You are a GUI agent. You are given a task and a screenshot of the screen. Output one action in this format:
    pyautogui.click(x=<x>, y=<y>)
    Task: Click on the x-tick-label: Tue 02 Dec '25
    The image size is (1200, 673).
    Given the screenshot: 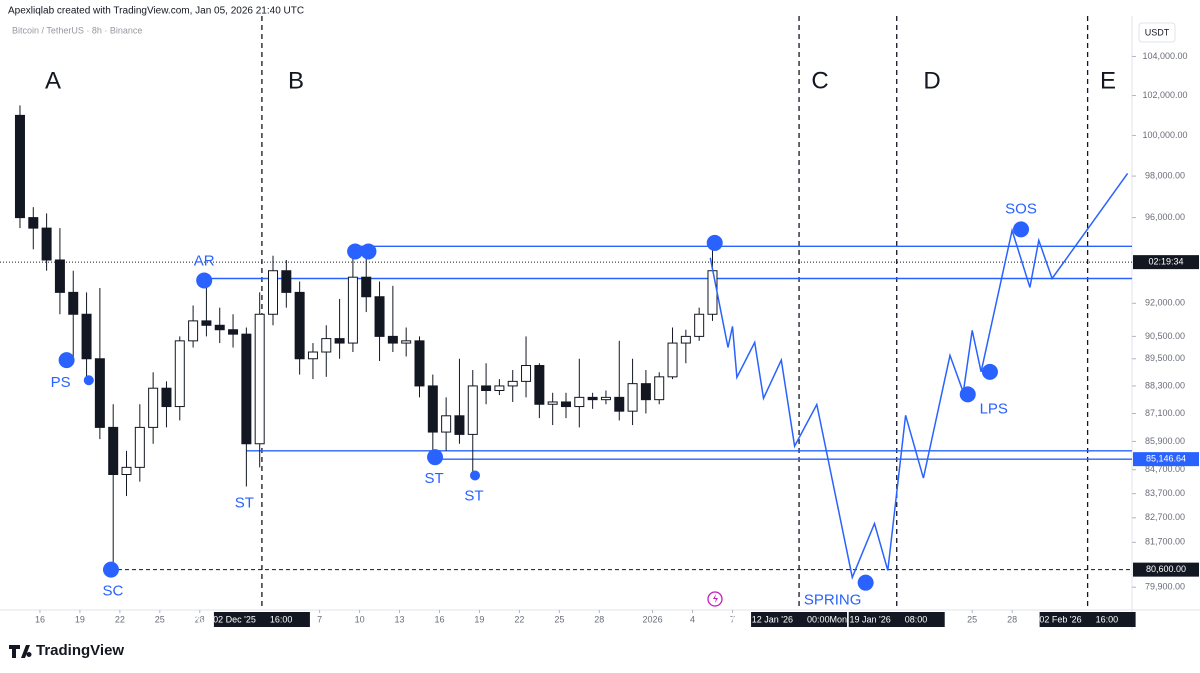 What is the action you would take?
    pyautogui.click(x=225, y=619)
    